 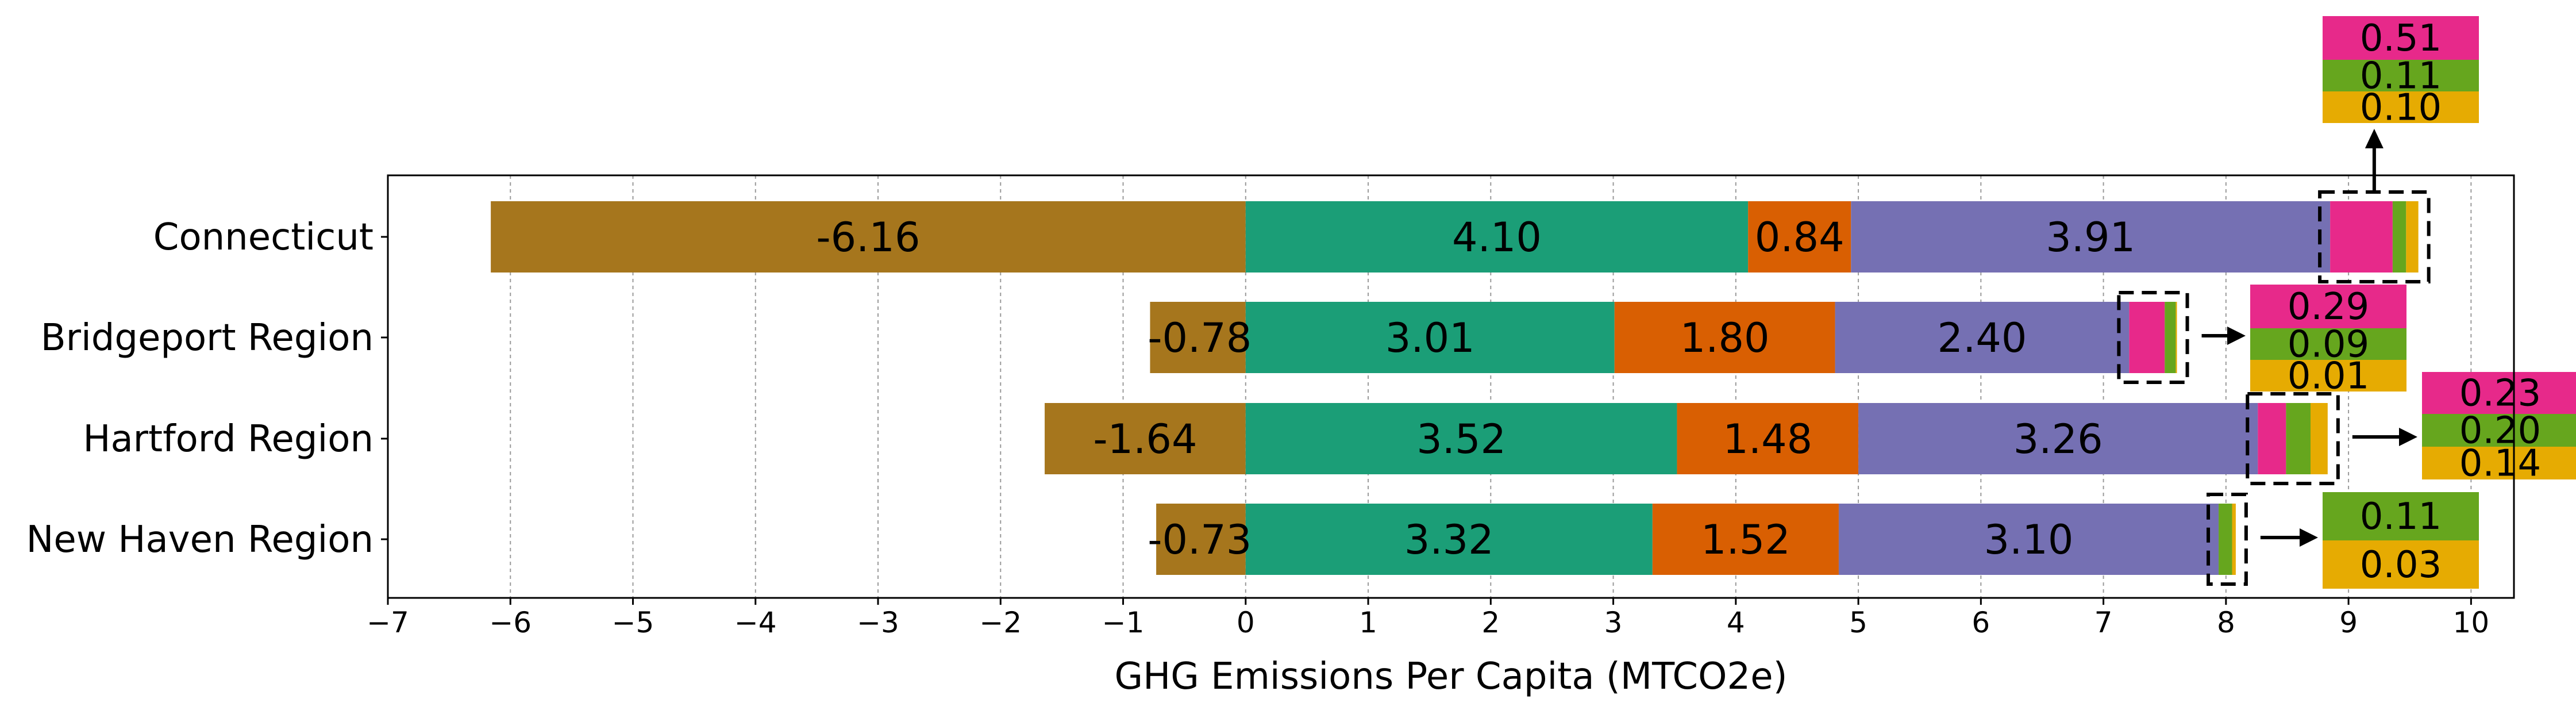 I want to click on bar-value-label: 3.52, so click(x=1461, y=439).